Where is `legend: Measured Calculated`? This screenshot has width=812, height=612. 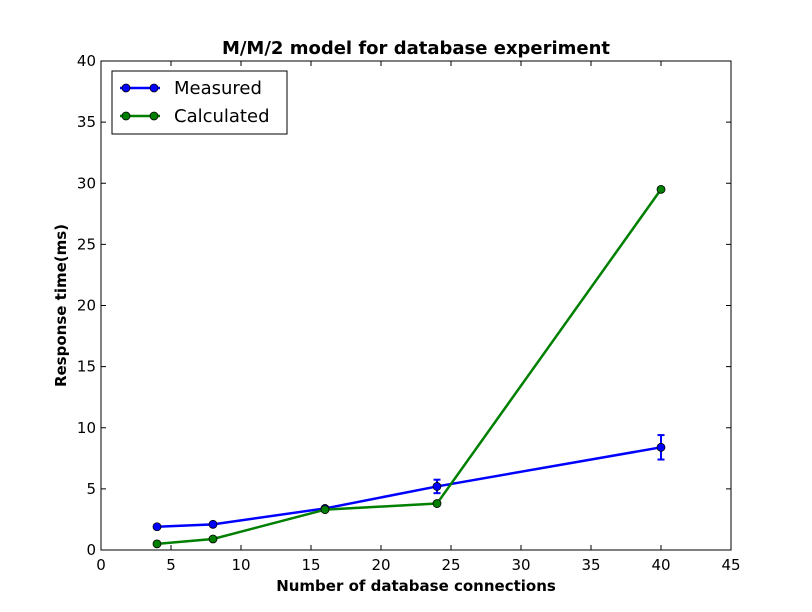
legend: Measured Calculated is located at coordinates (199, 102).